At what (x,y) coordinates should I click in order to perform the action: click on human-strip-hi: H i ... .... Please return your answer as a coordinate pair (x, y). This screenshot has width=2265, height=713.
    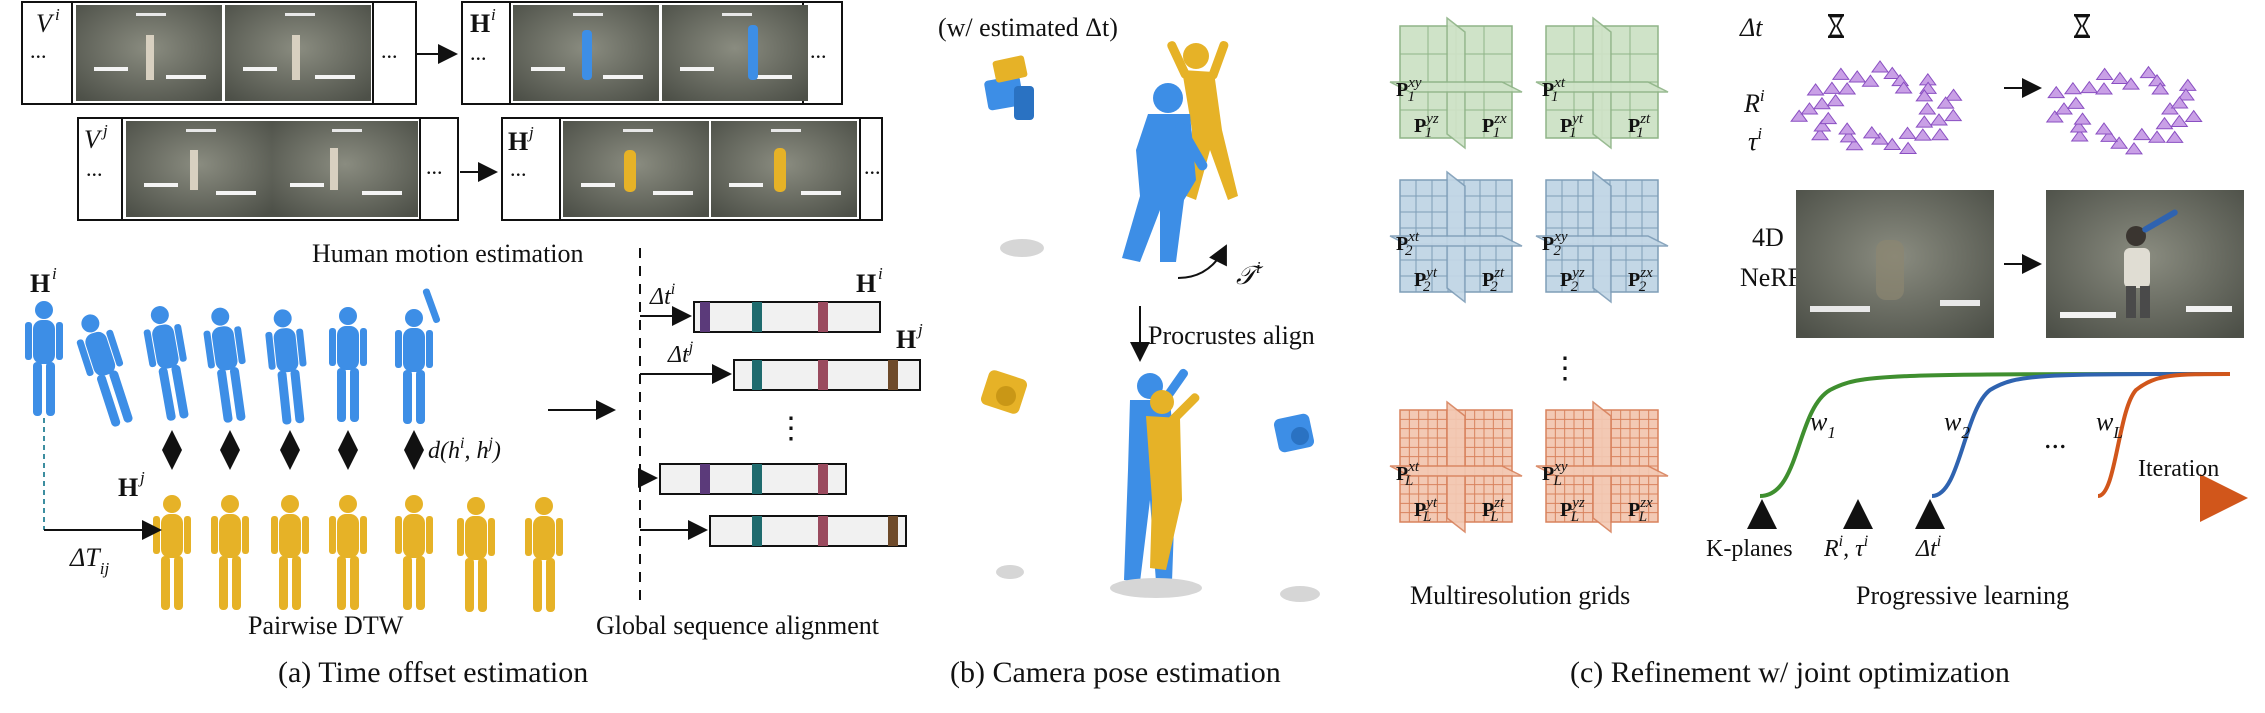
    Looking at the image, I should click on (652, 53).